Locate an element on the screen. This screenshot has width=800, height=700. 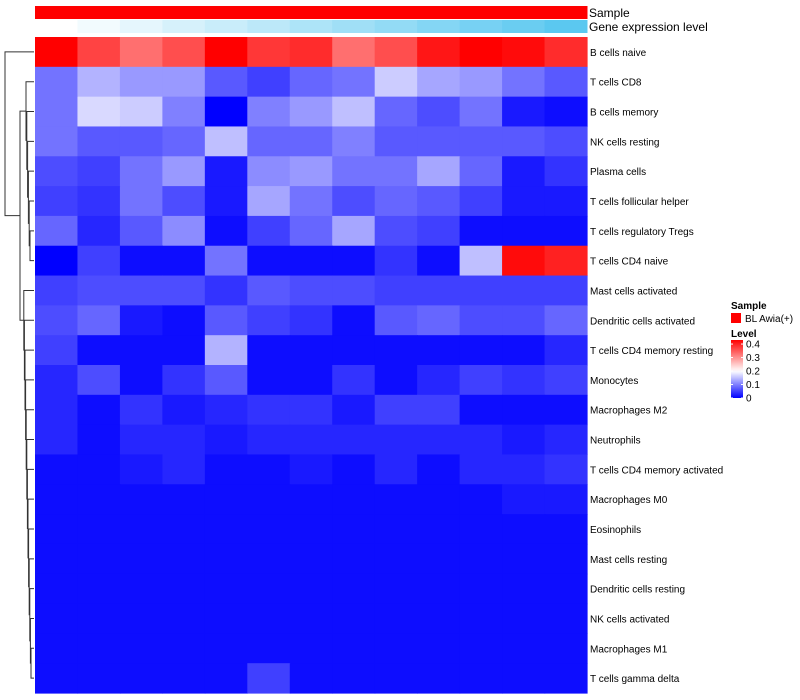
row-label: Dendritic cells activated is located at coordinates (642, 321).